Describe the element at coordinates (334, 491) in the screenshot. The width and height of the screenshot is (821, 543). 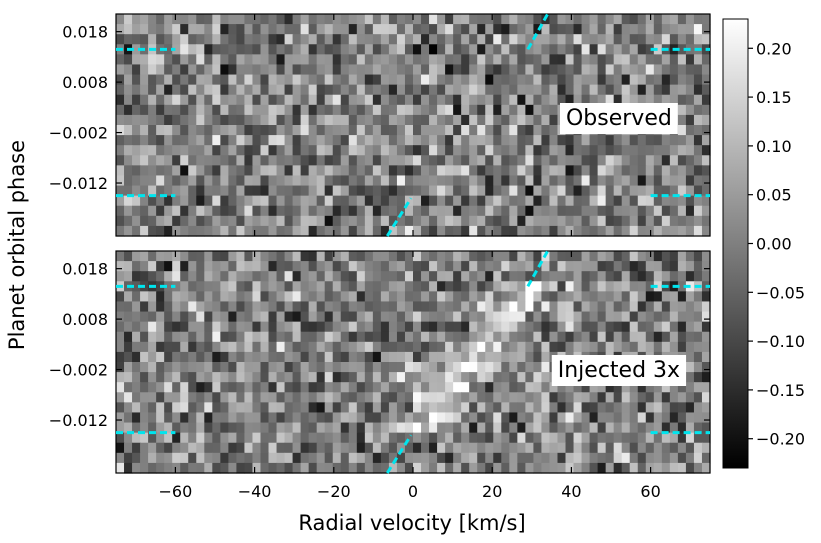
I see `x-tick-label: −20` at that location.